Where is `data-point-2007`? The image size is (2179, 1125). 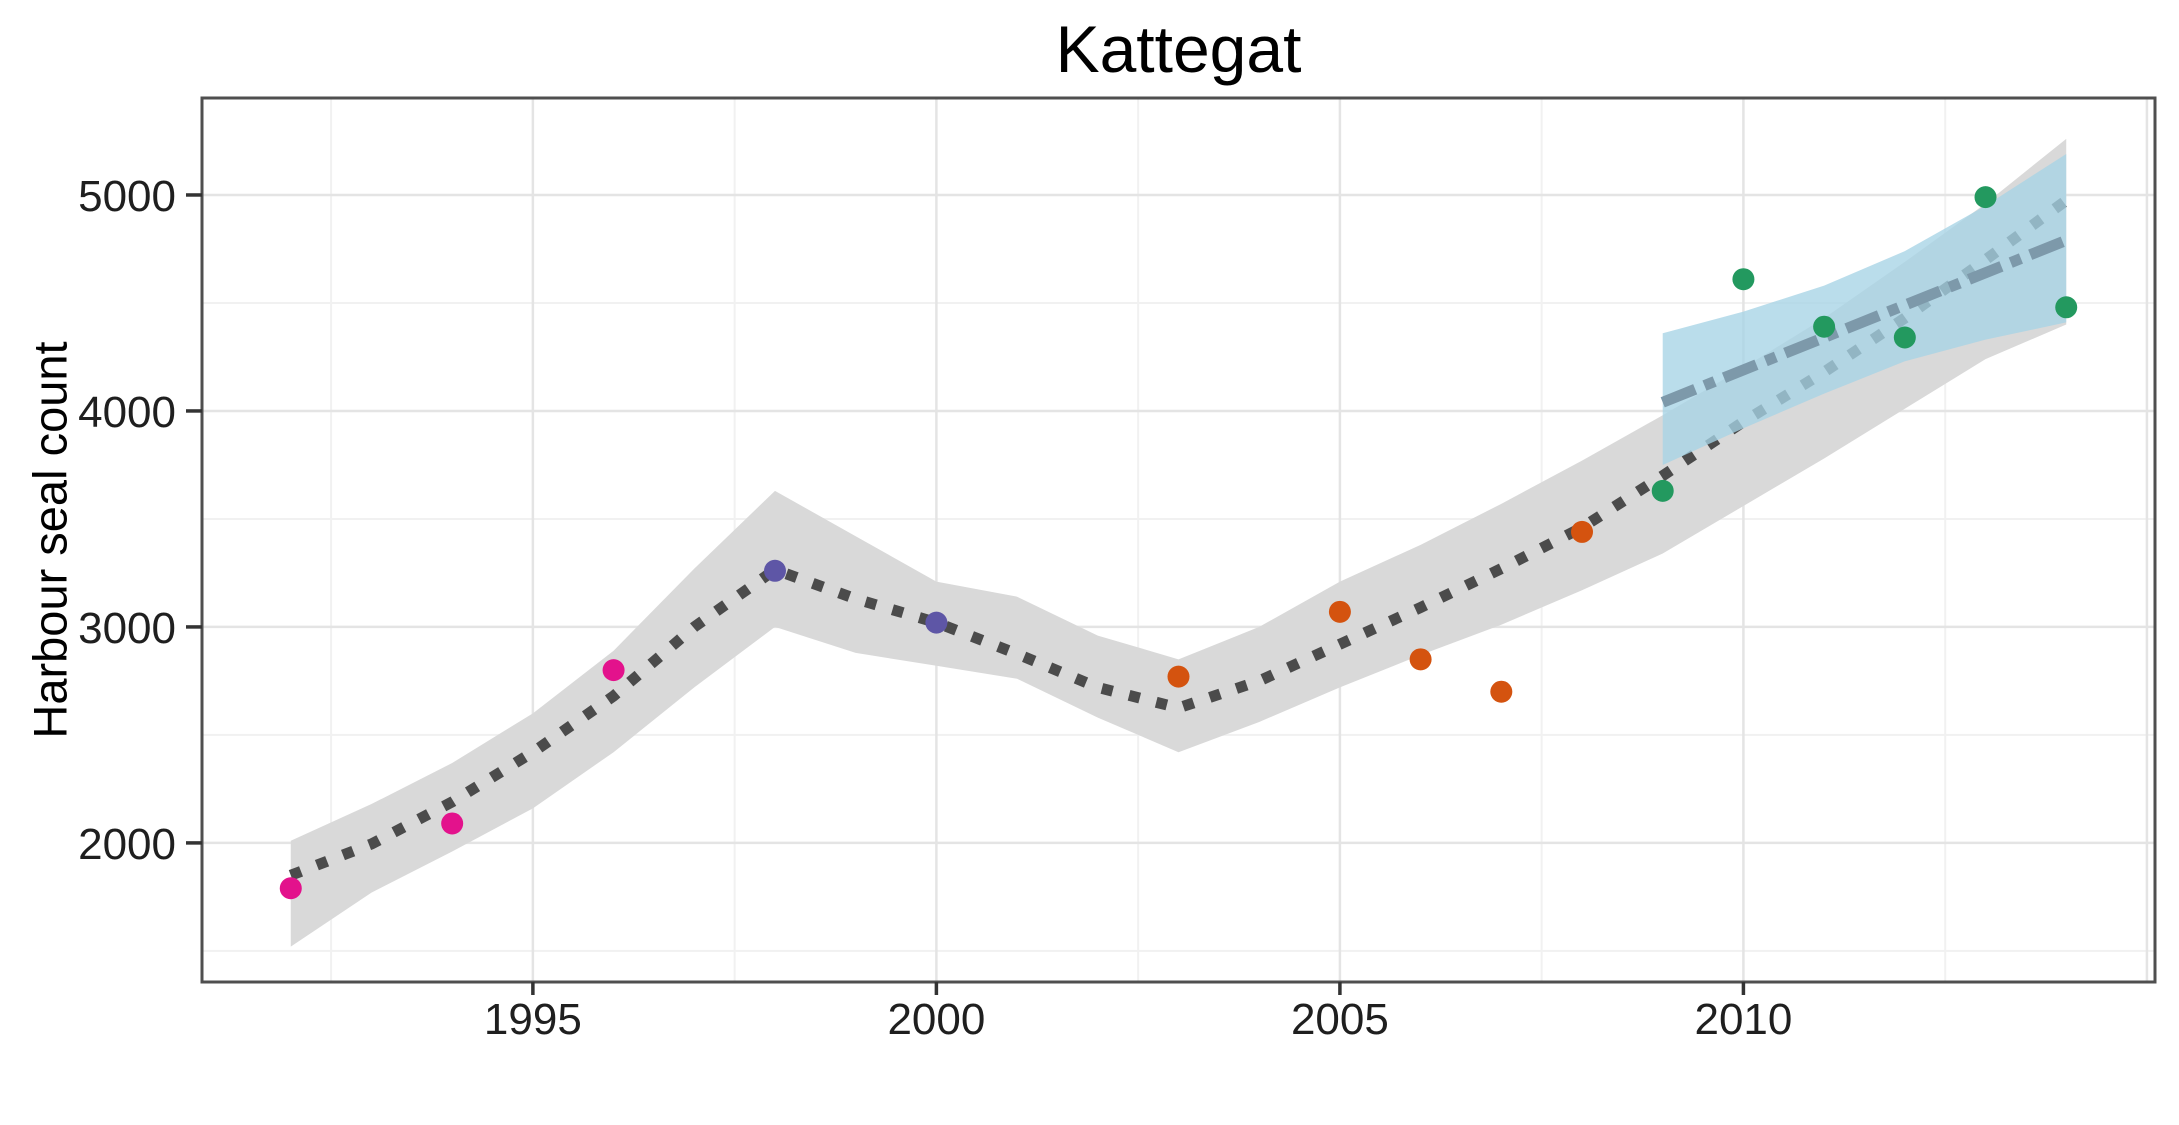 data-point-2007 is located at coordinates (1501, 691).